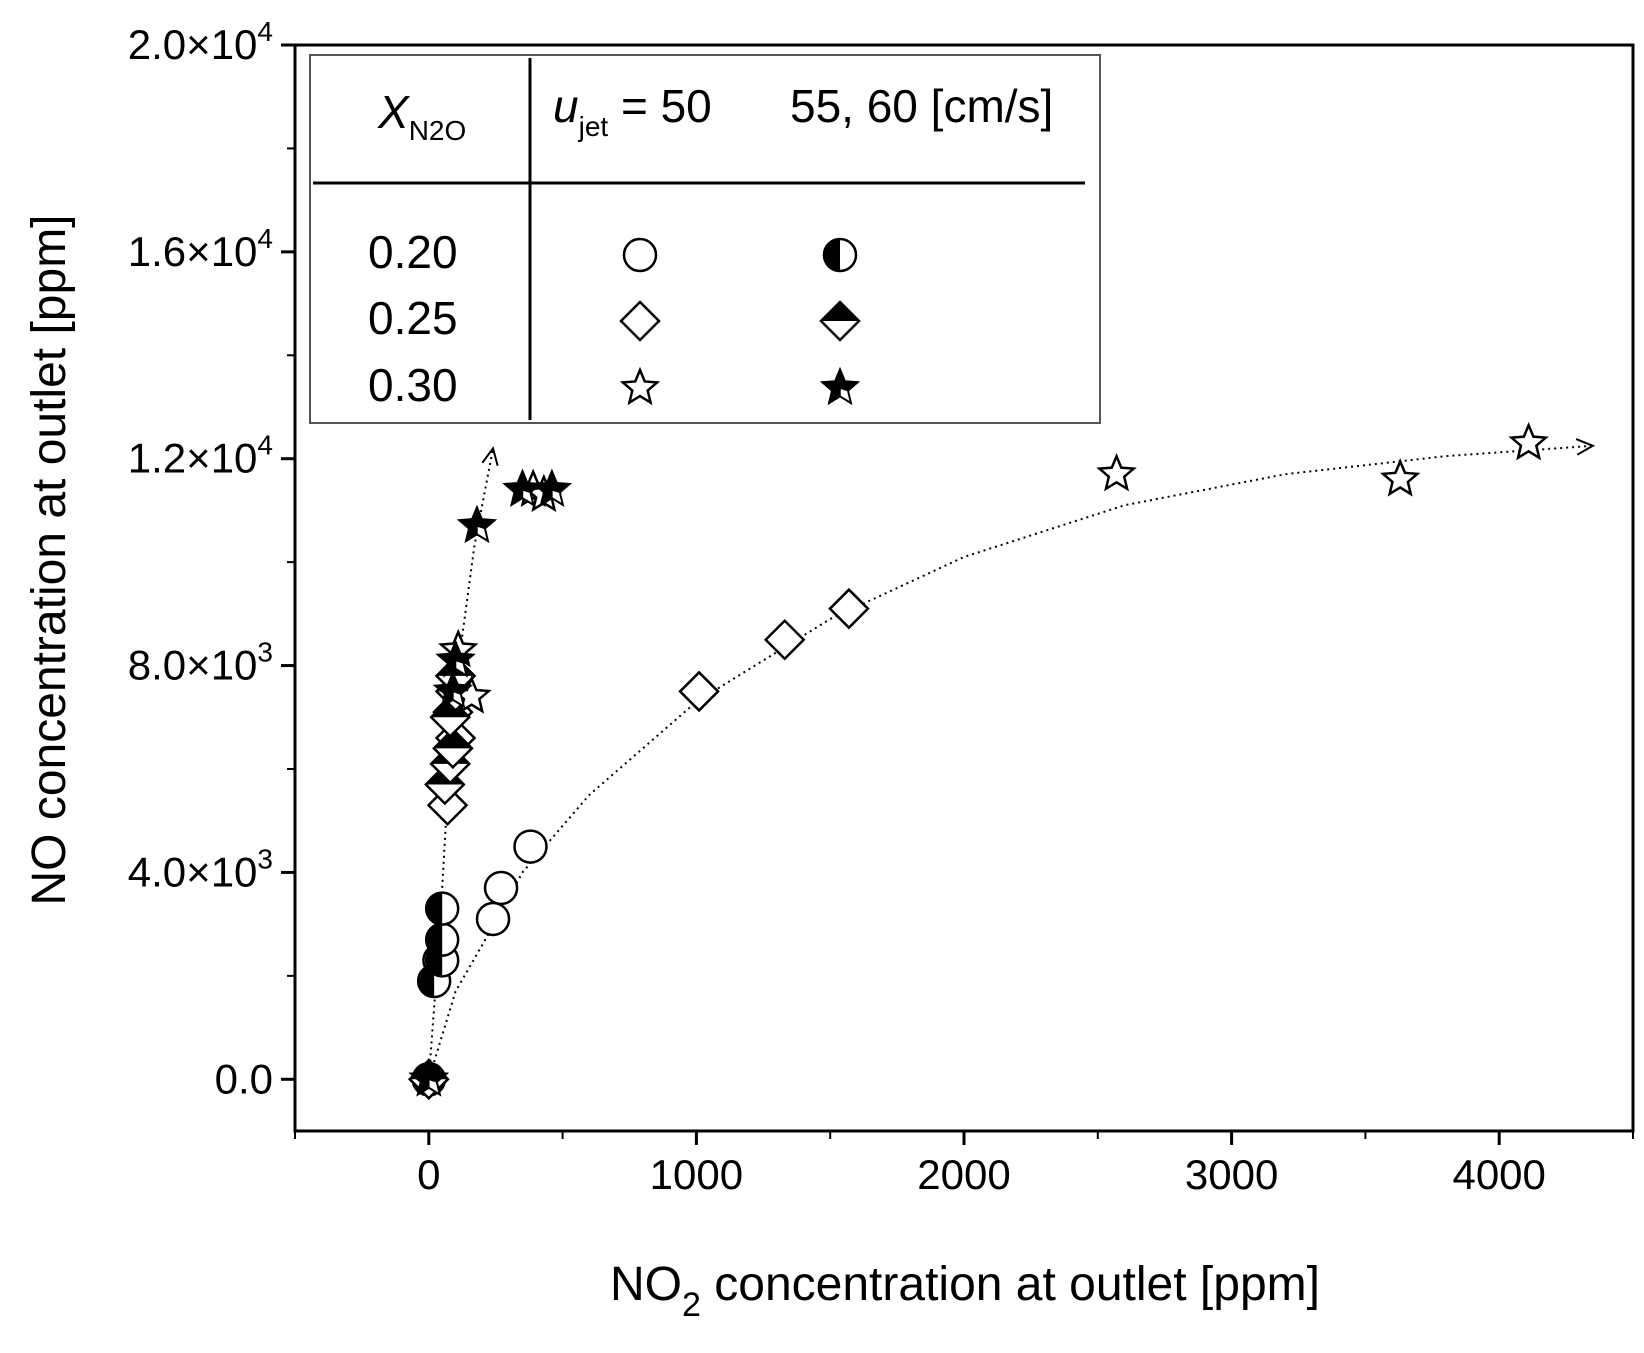  I want to click on legend-header-ujet: ujet = 50, so click(632, 111).